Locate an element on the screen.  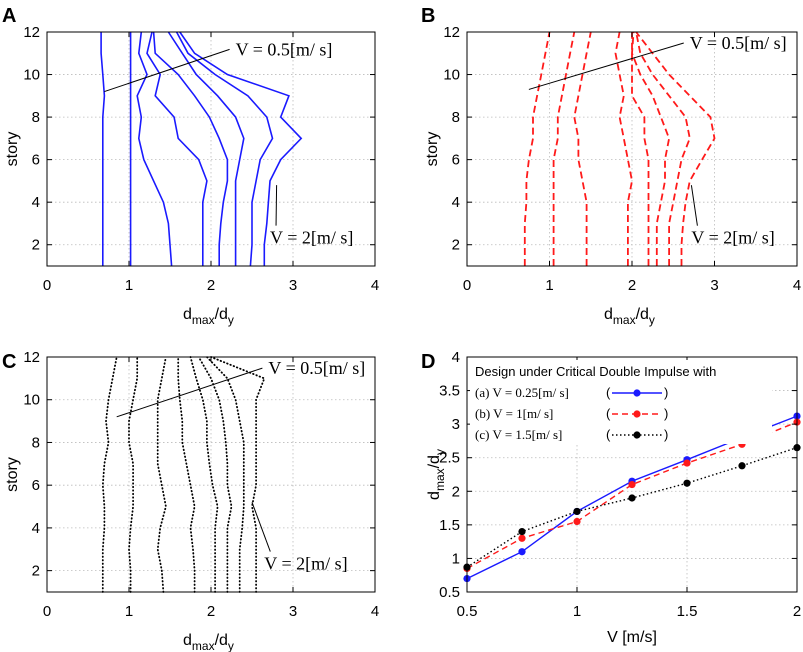
x-axis-label-part: y is located at coordinates (652, 320).